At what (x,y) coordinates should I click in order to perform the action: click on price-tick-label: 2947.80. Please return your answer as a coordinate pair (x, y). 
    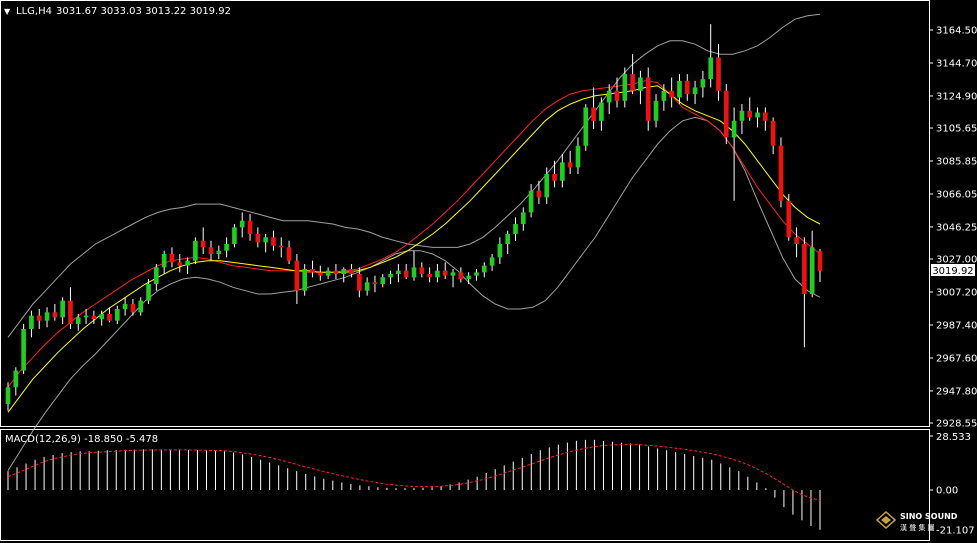
    Looking at the image, I should click on (956, 391).